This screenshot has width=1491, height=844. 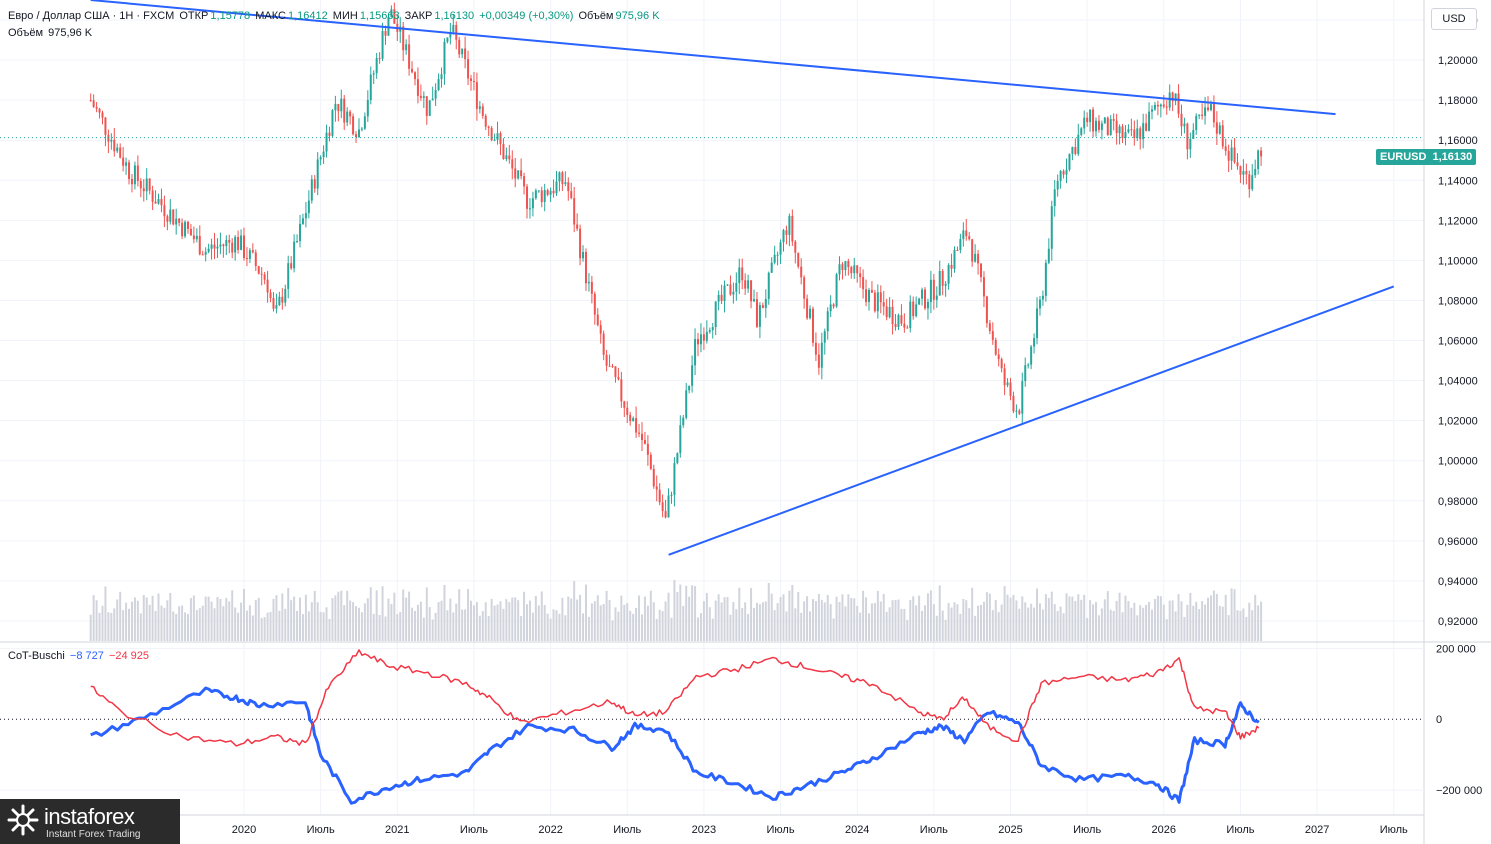 What do you see at coordinates (194, 16) in the screenshot?
I see `open-label: ОТКР` at bounding box center [194, 16].